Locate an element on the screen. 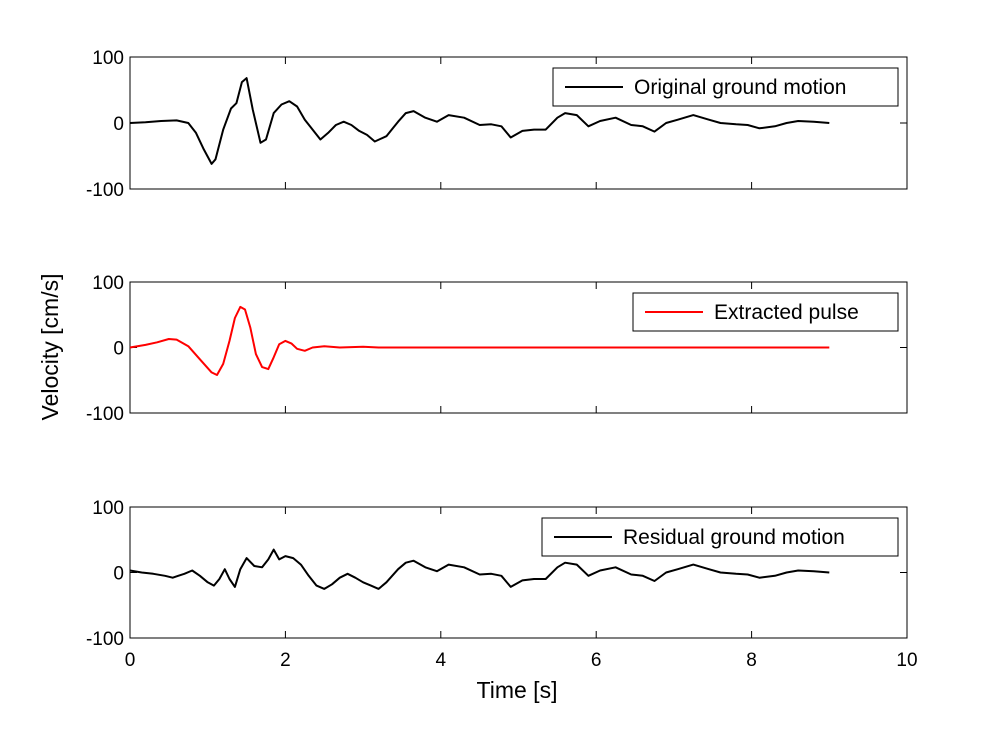 The height and width of the screenshot is (750, 1002). x-tick-label: 6 is located at coordinates (596, 660).